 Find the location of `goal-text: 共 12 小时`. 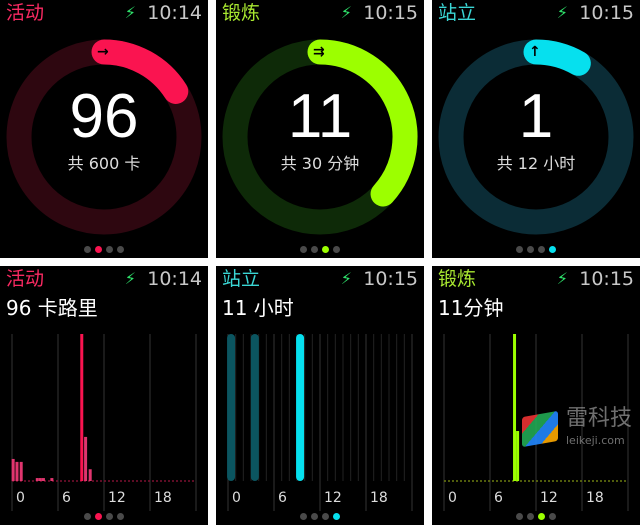

goal-text: 共 12 小时 is located at coordinates (536, 163).